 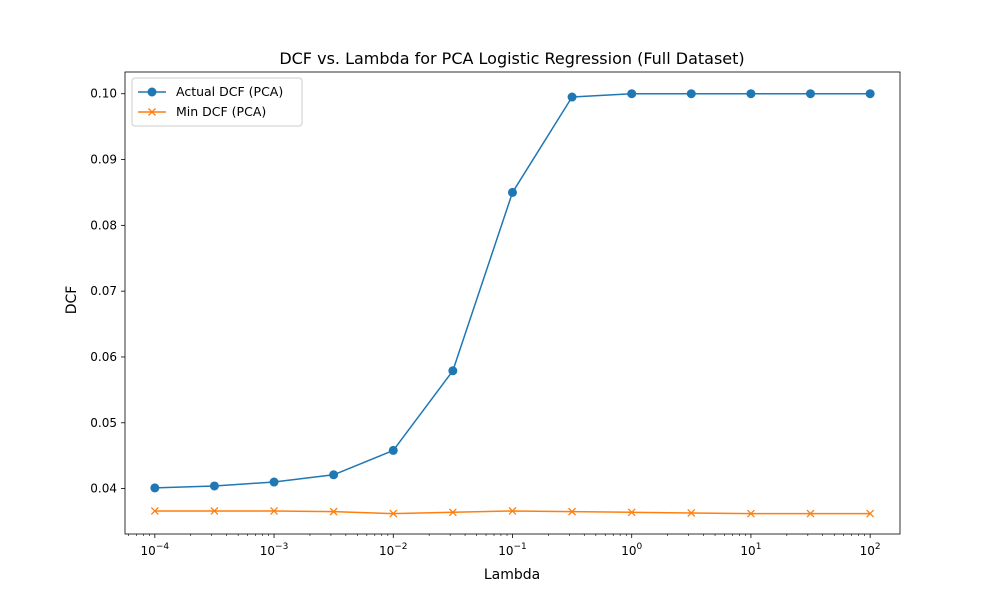 What do you see at coordinates (631, 550) in the screenshot?
I see `x-tick-label: 10⁰` at bounding box center [631, 550].